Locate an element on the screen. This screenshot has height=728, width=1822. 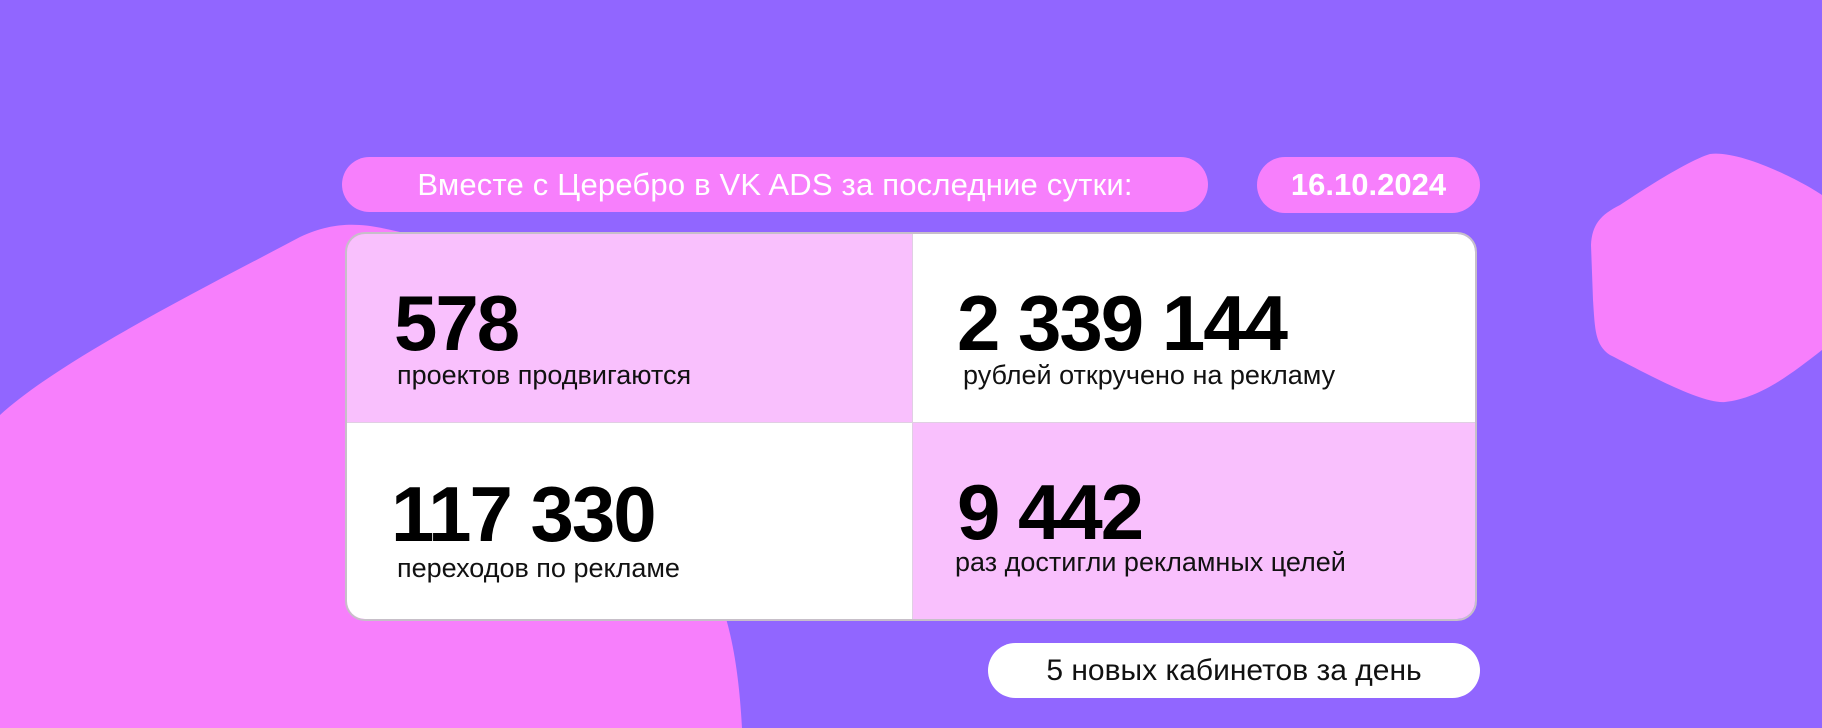
stat-label: проектов продвигаются is located at coordinates (544, 375).